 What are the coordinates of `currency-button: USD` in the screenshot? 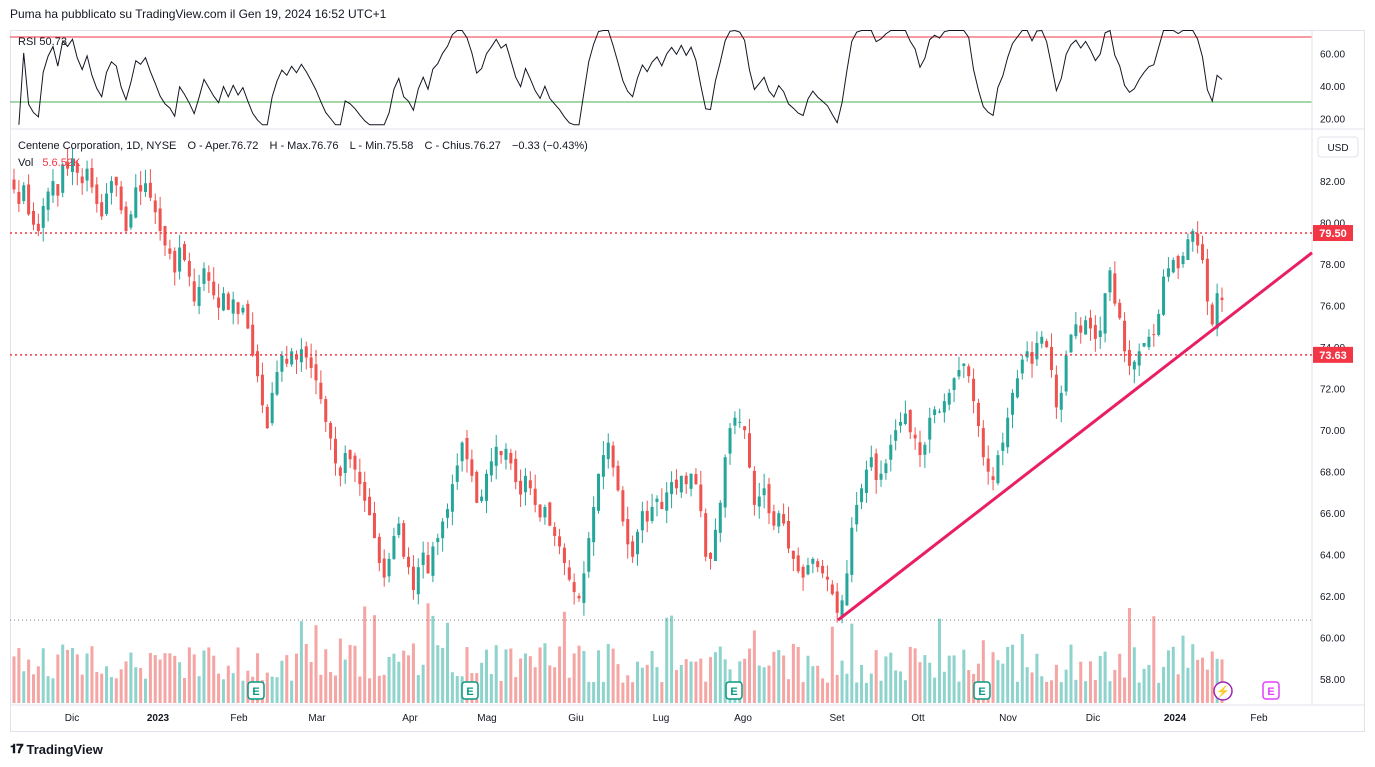 It's located at (1338, 147).